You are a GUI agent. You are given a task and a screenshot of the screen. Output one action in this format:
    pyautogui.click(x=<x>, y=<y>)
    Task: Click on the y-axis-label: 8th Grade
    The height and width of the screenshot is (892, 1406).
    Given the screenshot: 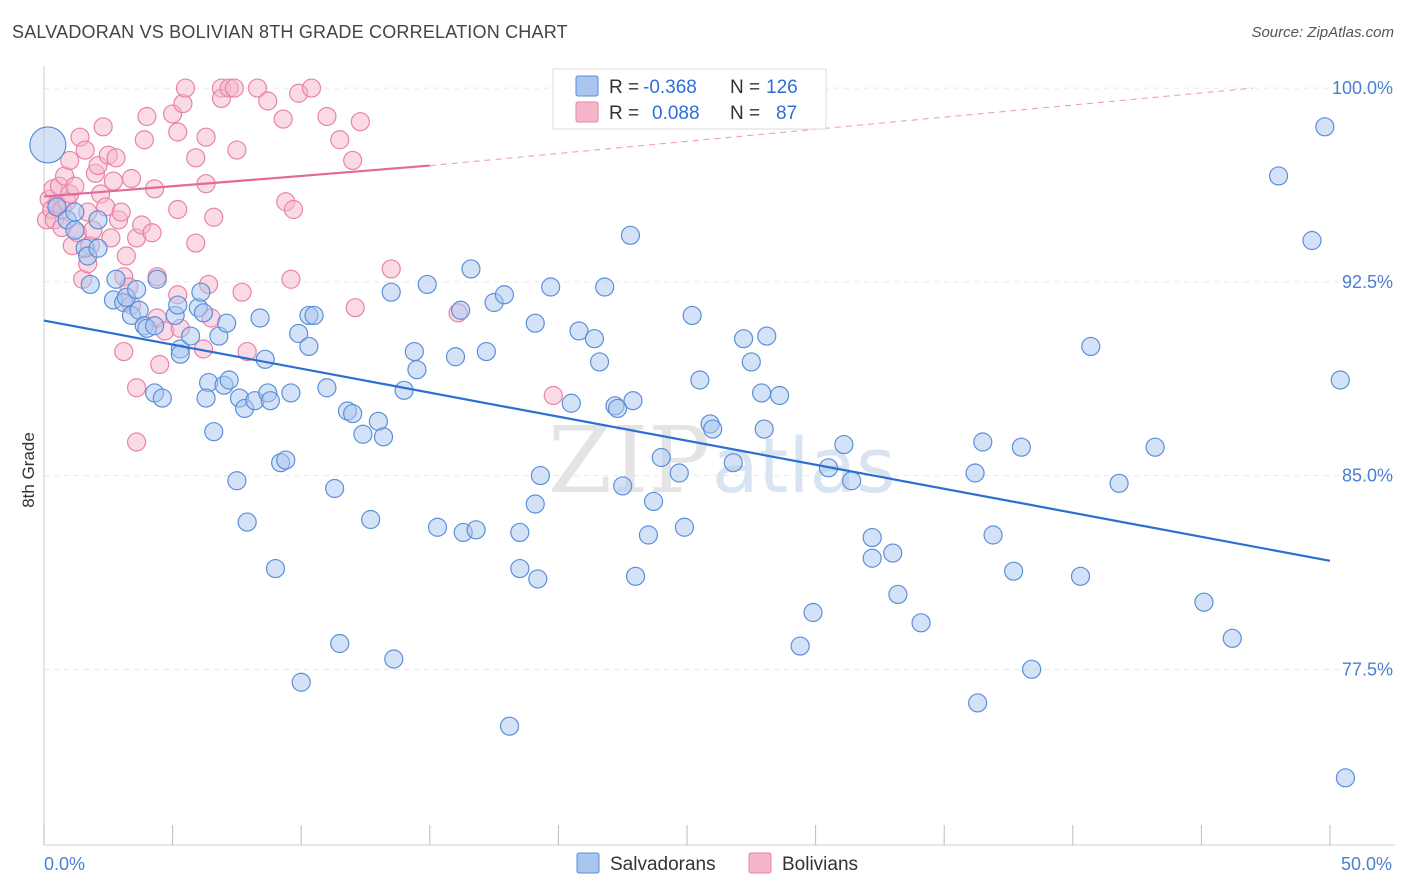 What is the action you would take?
    pyautogui.click(x=28, y=470)
    